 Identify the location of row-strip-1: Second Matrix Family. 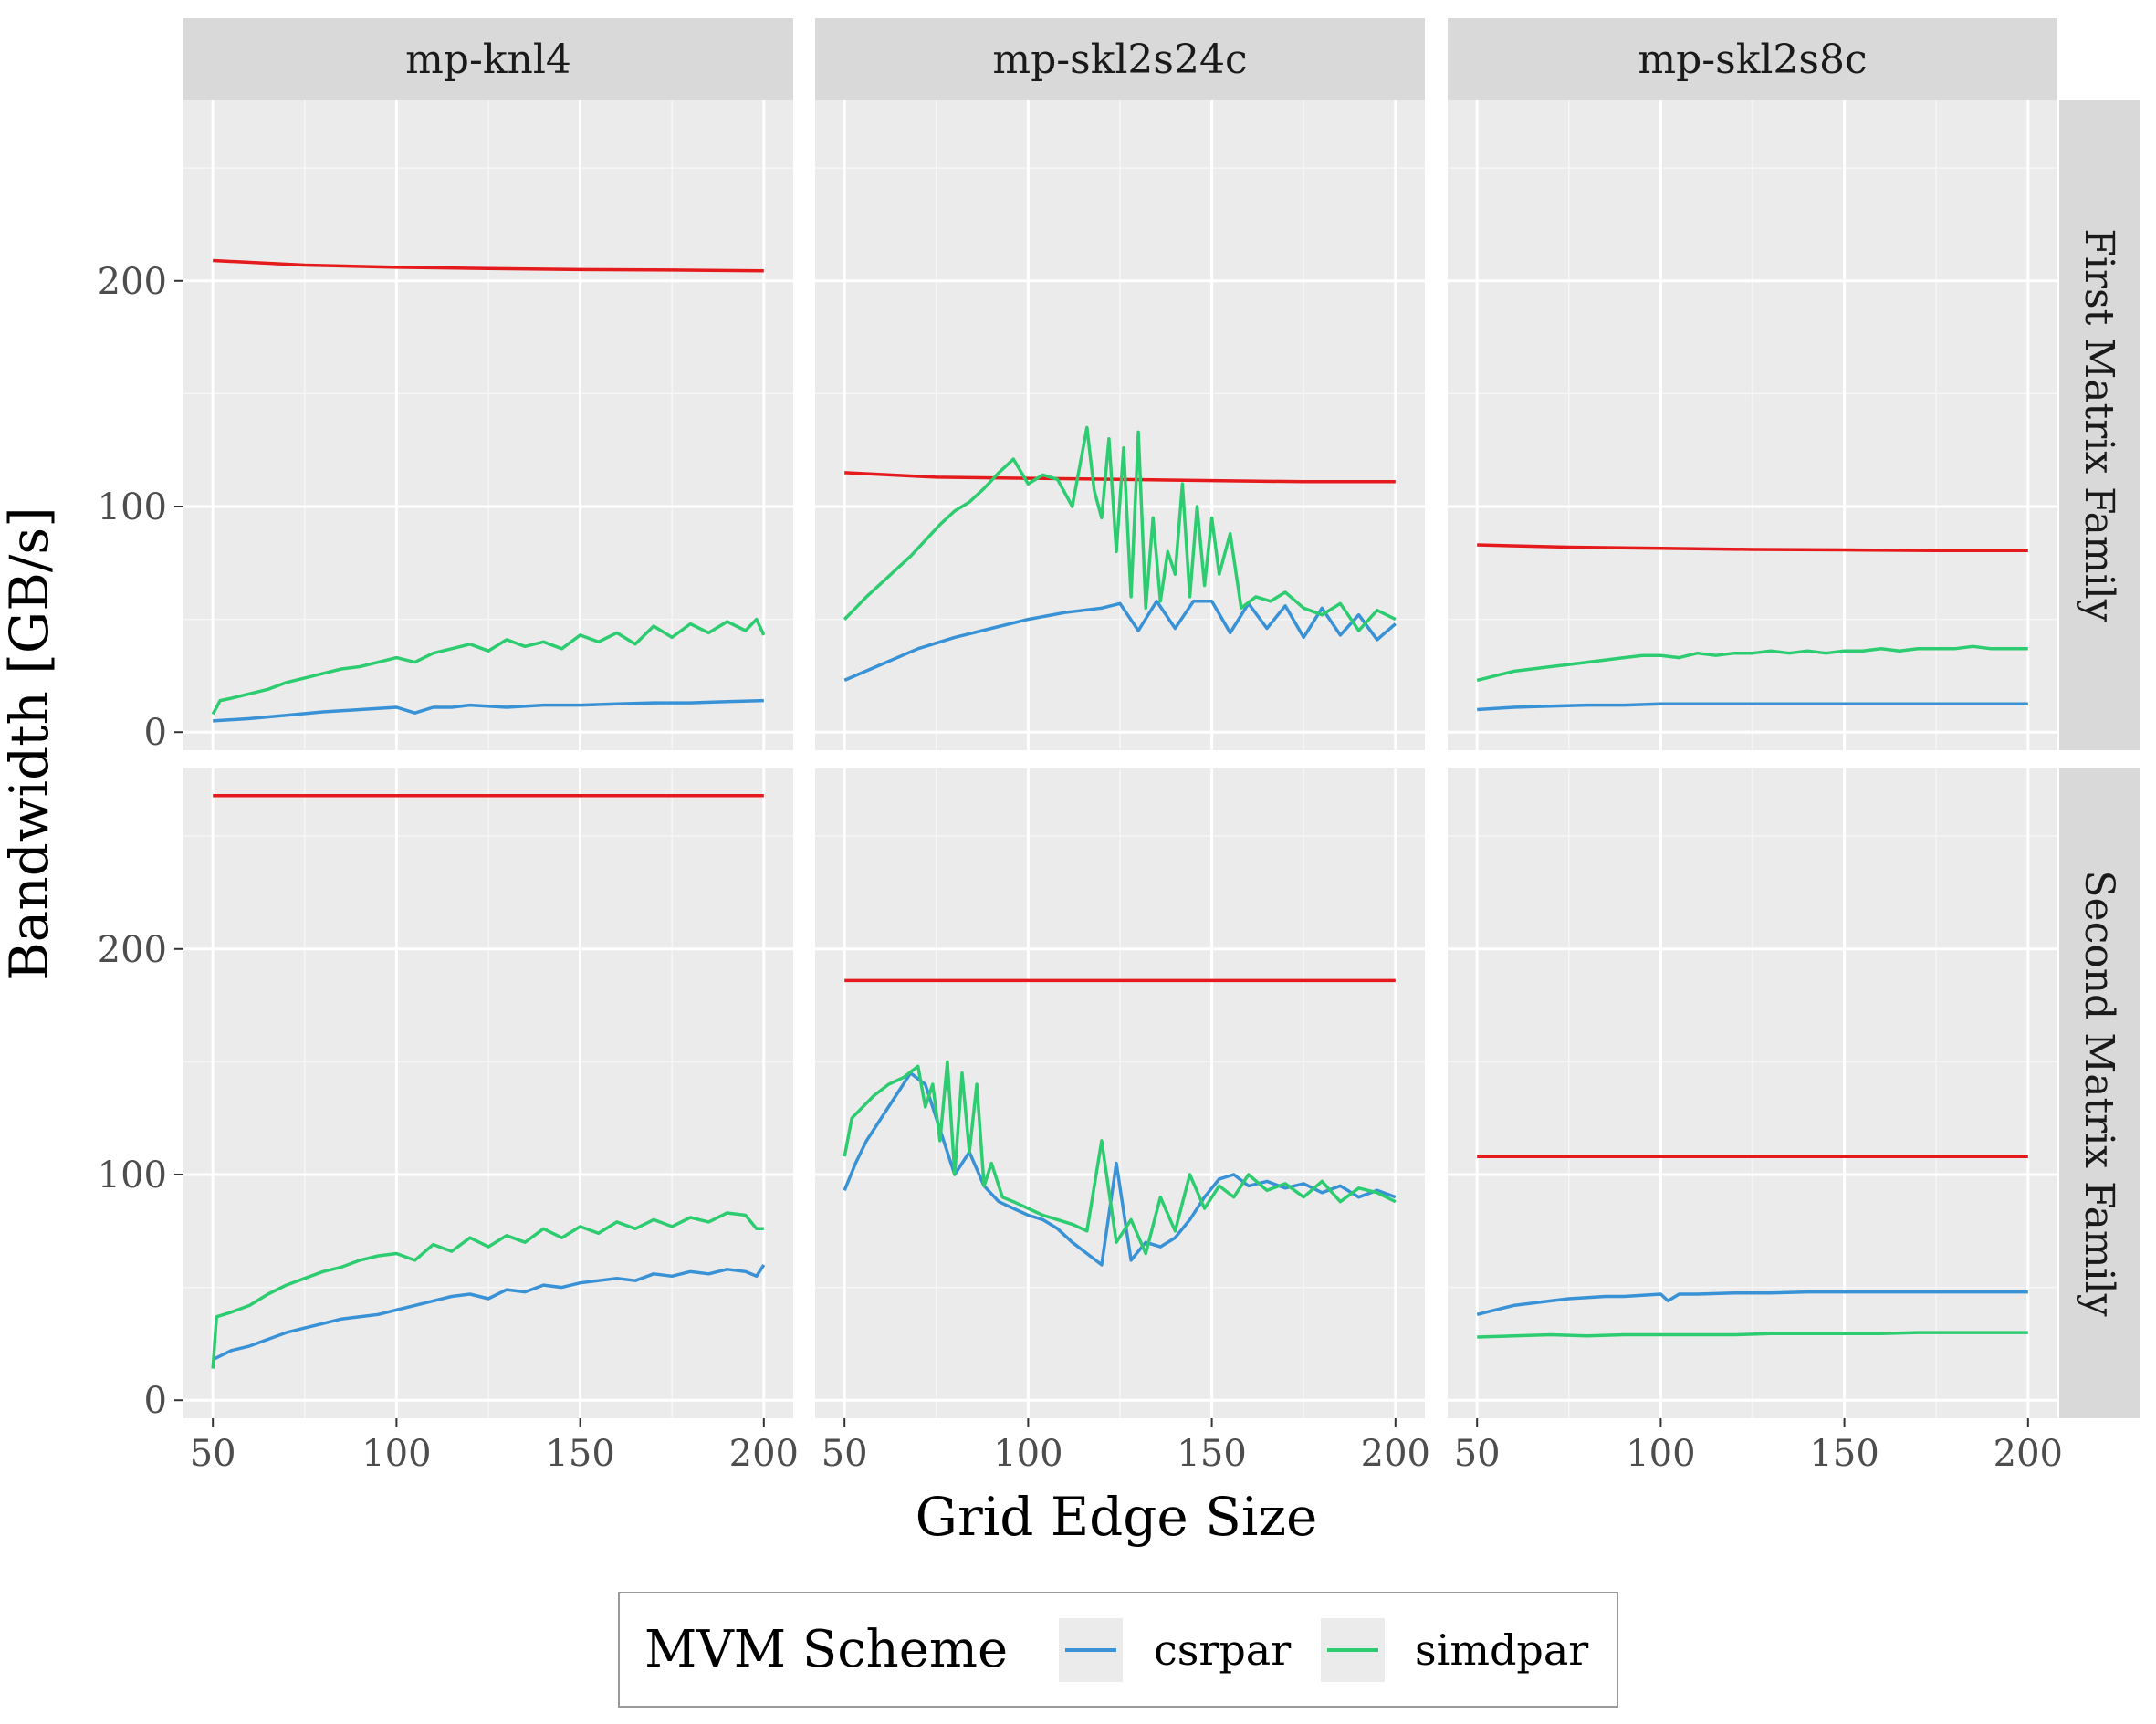
(2099, 1093).